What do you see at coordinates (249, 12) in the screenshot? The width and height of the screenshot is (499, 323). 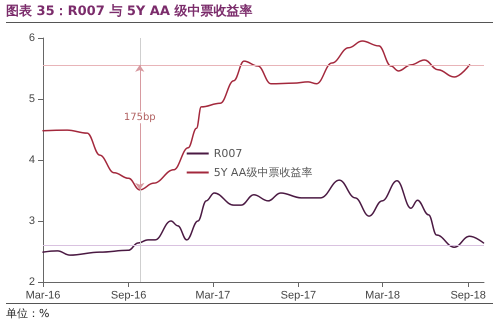 I see `chart-title: 图表 35：R007 与 5Y AA 级中票收益率` at bounding box center [249, 12].